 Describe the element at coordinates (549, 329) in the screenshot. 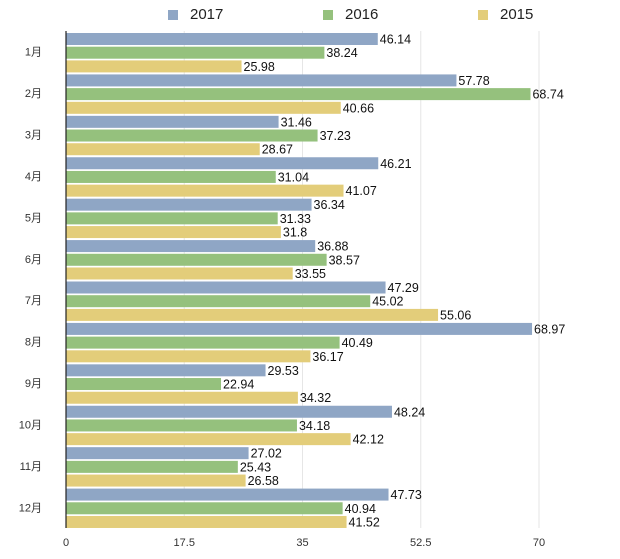

I see `bar-value-label: 68.97` at that location.